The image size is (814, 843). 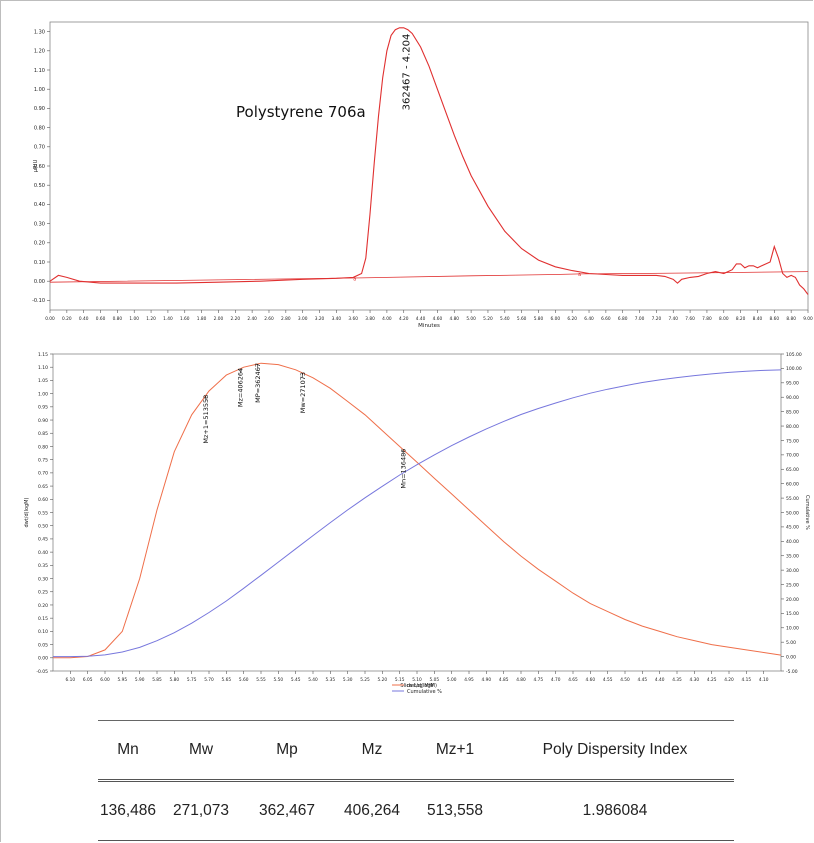 What do you see at coordinates (775, 319) in the screenshot?
I see `x-tick-label: 8.60` at bounding box center [775, 319].